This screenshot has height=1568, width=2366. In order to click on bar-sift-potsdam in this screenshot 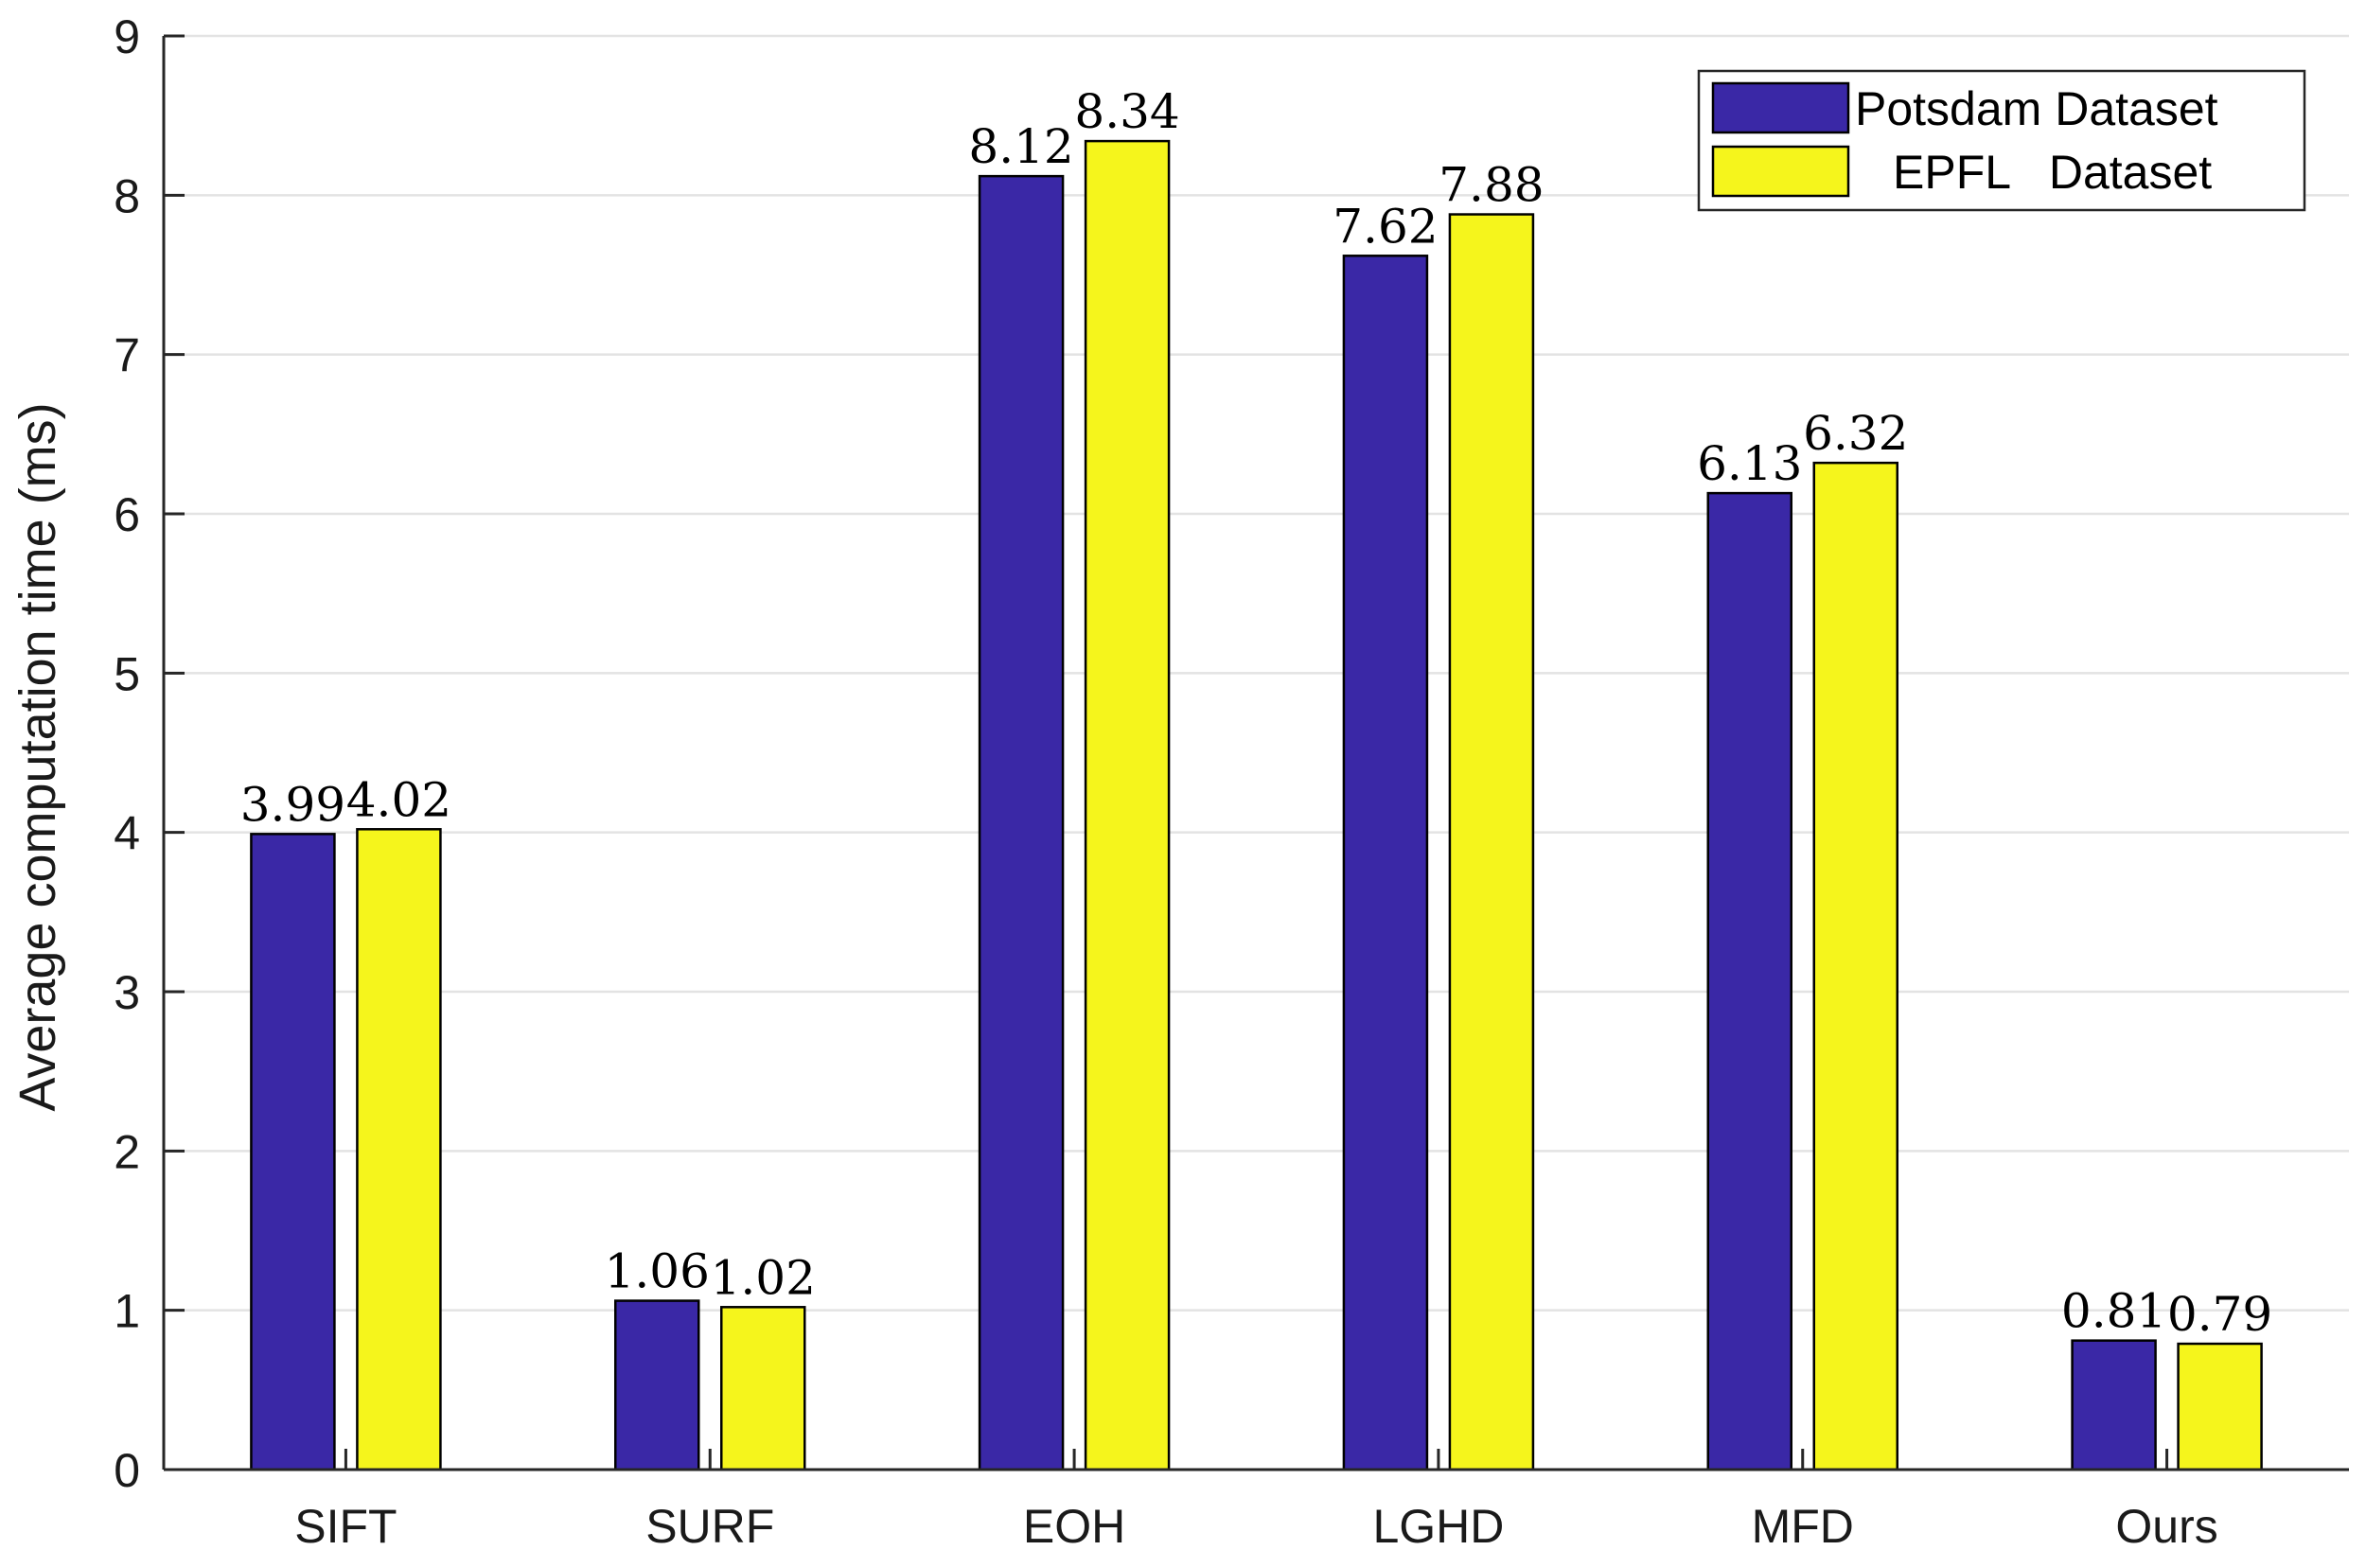, I will do `click(293, 1152)`.